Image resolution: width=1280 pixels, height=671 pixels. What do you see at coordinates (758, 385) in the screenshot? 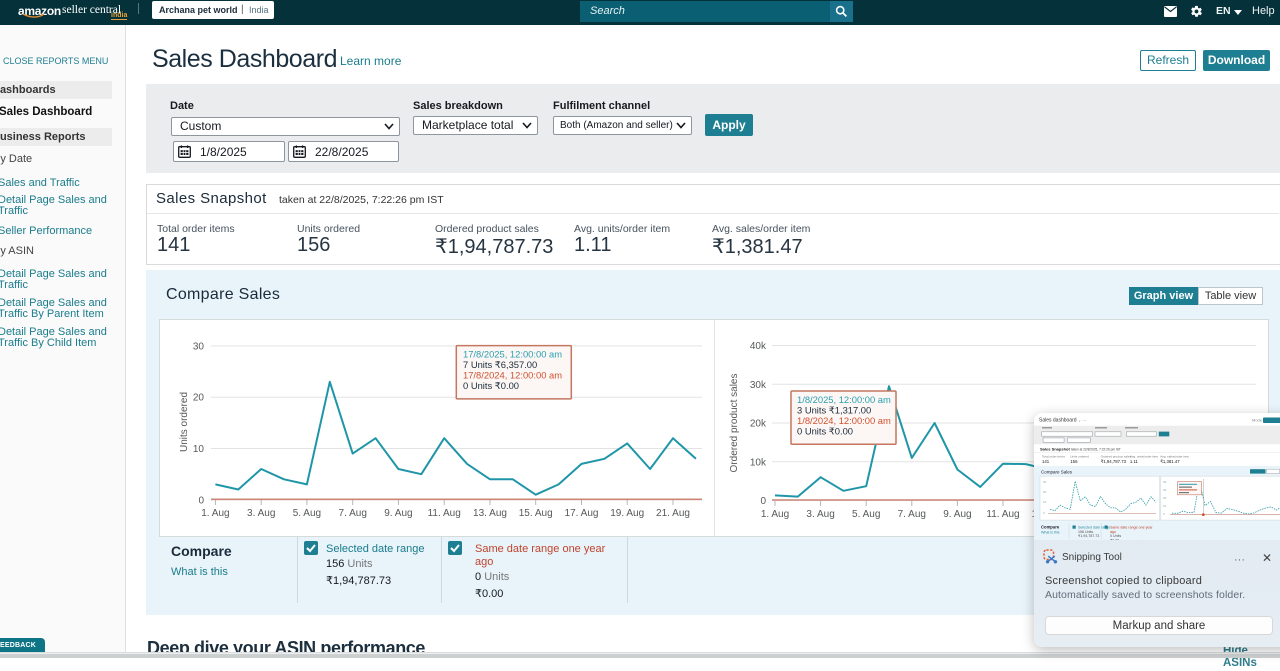
I see `svg-text: 30k` at bounding box center [758, 385].